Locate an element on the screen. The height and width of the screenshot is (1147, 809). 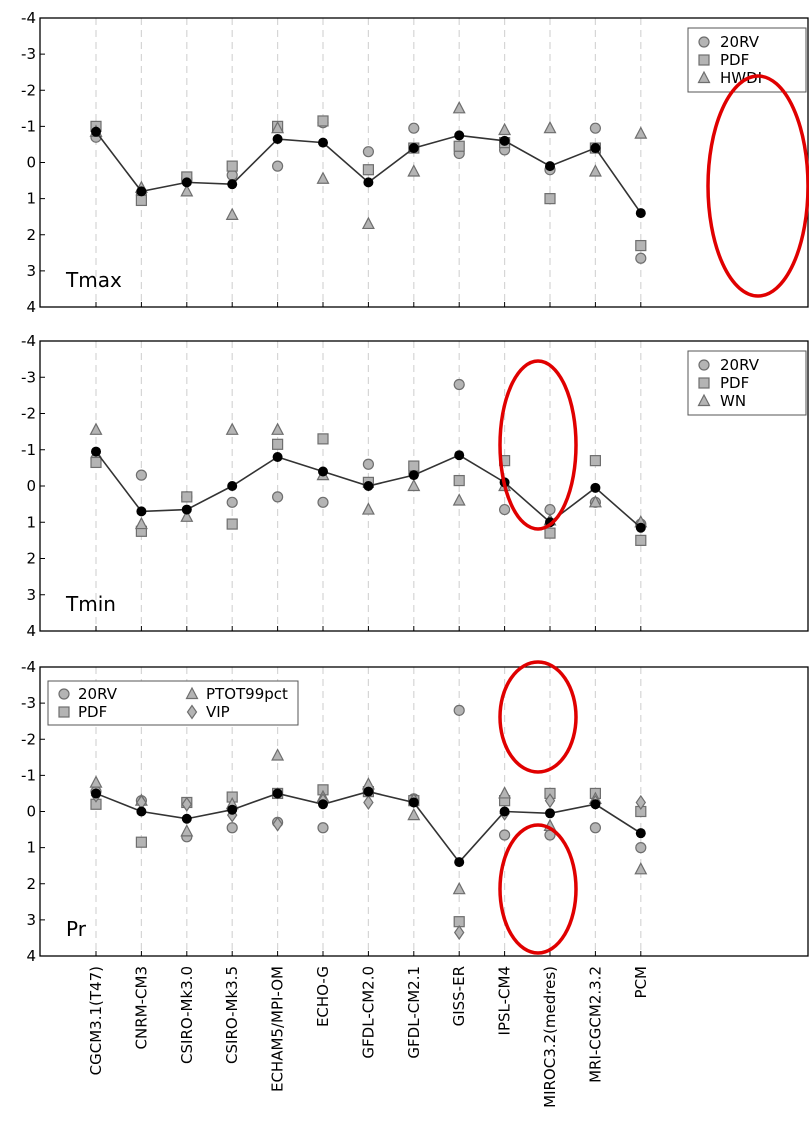
panel-label: Tmax is located at coordinates (93, 280).